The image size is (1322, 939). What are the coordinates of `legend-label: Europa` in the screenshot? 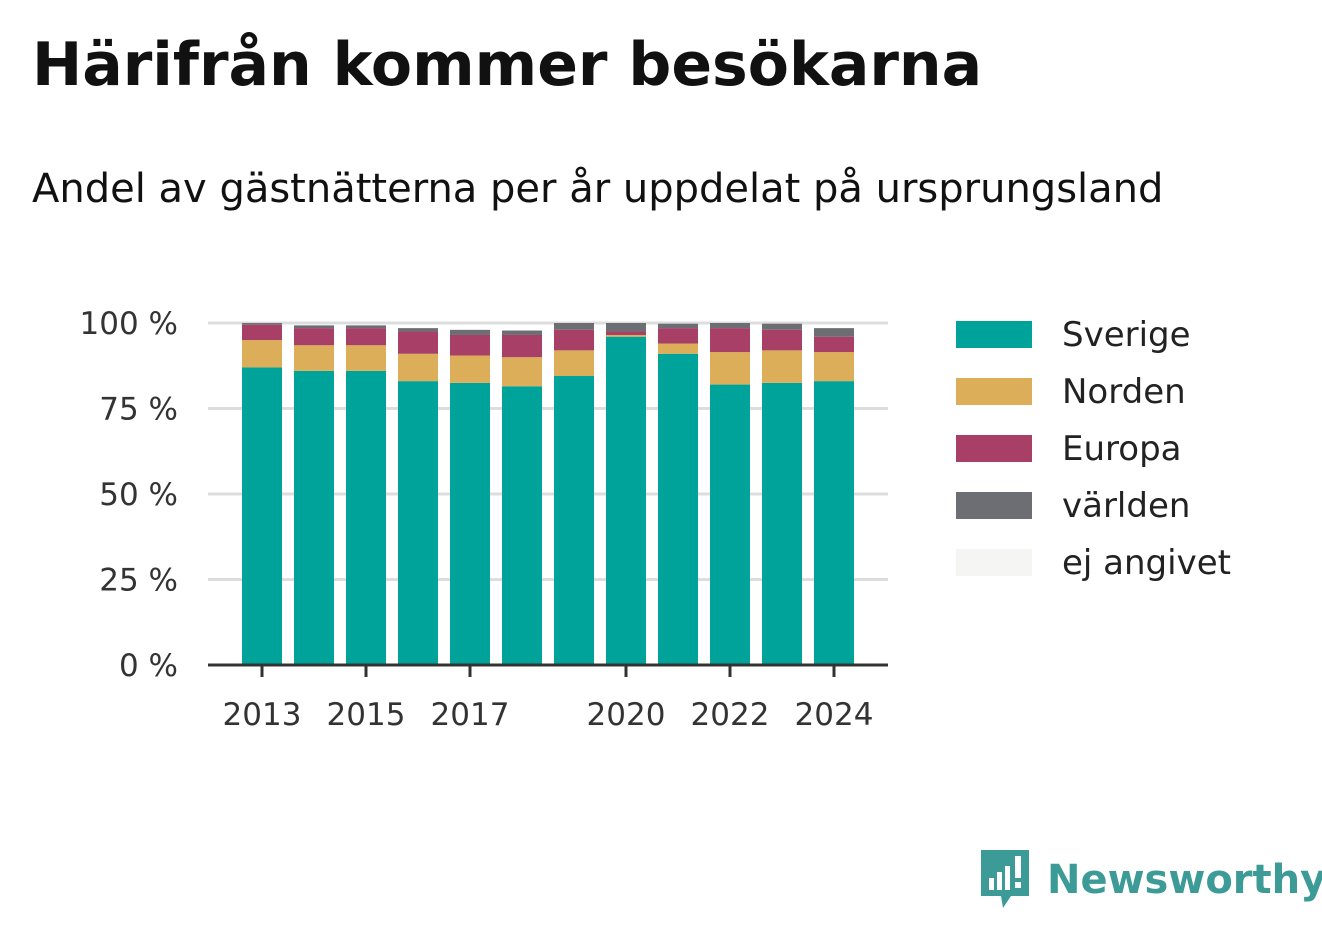 It's located at (1122, 448).